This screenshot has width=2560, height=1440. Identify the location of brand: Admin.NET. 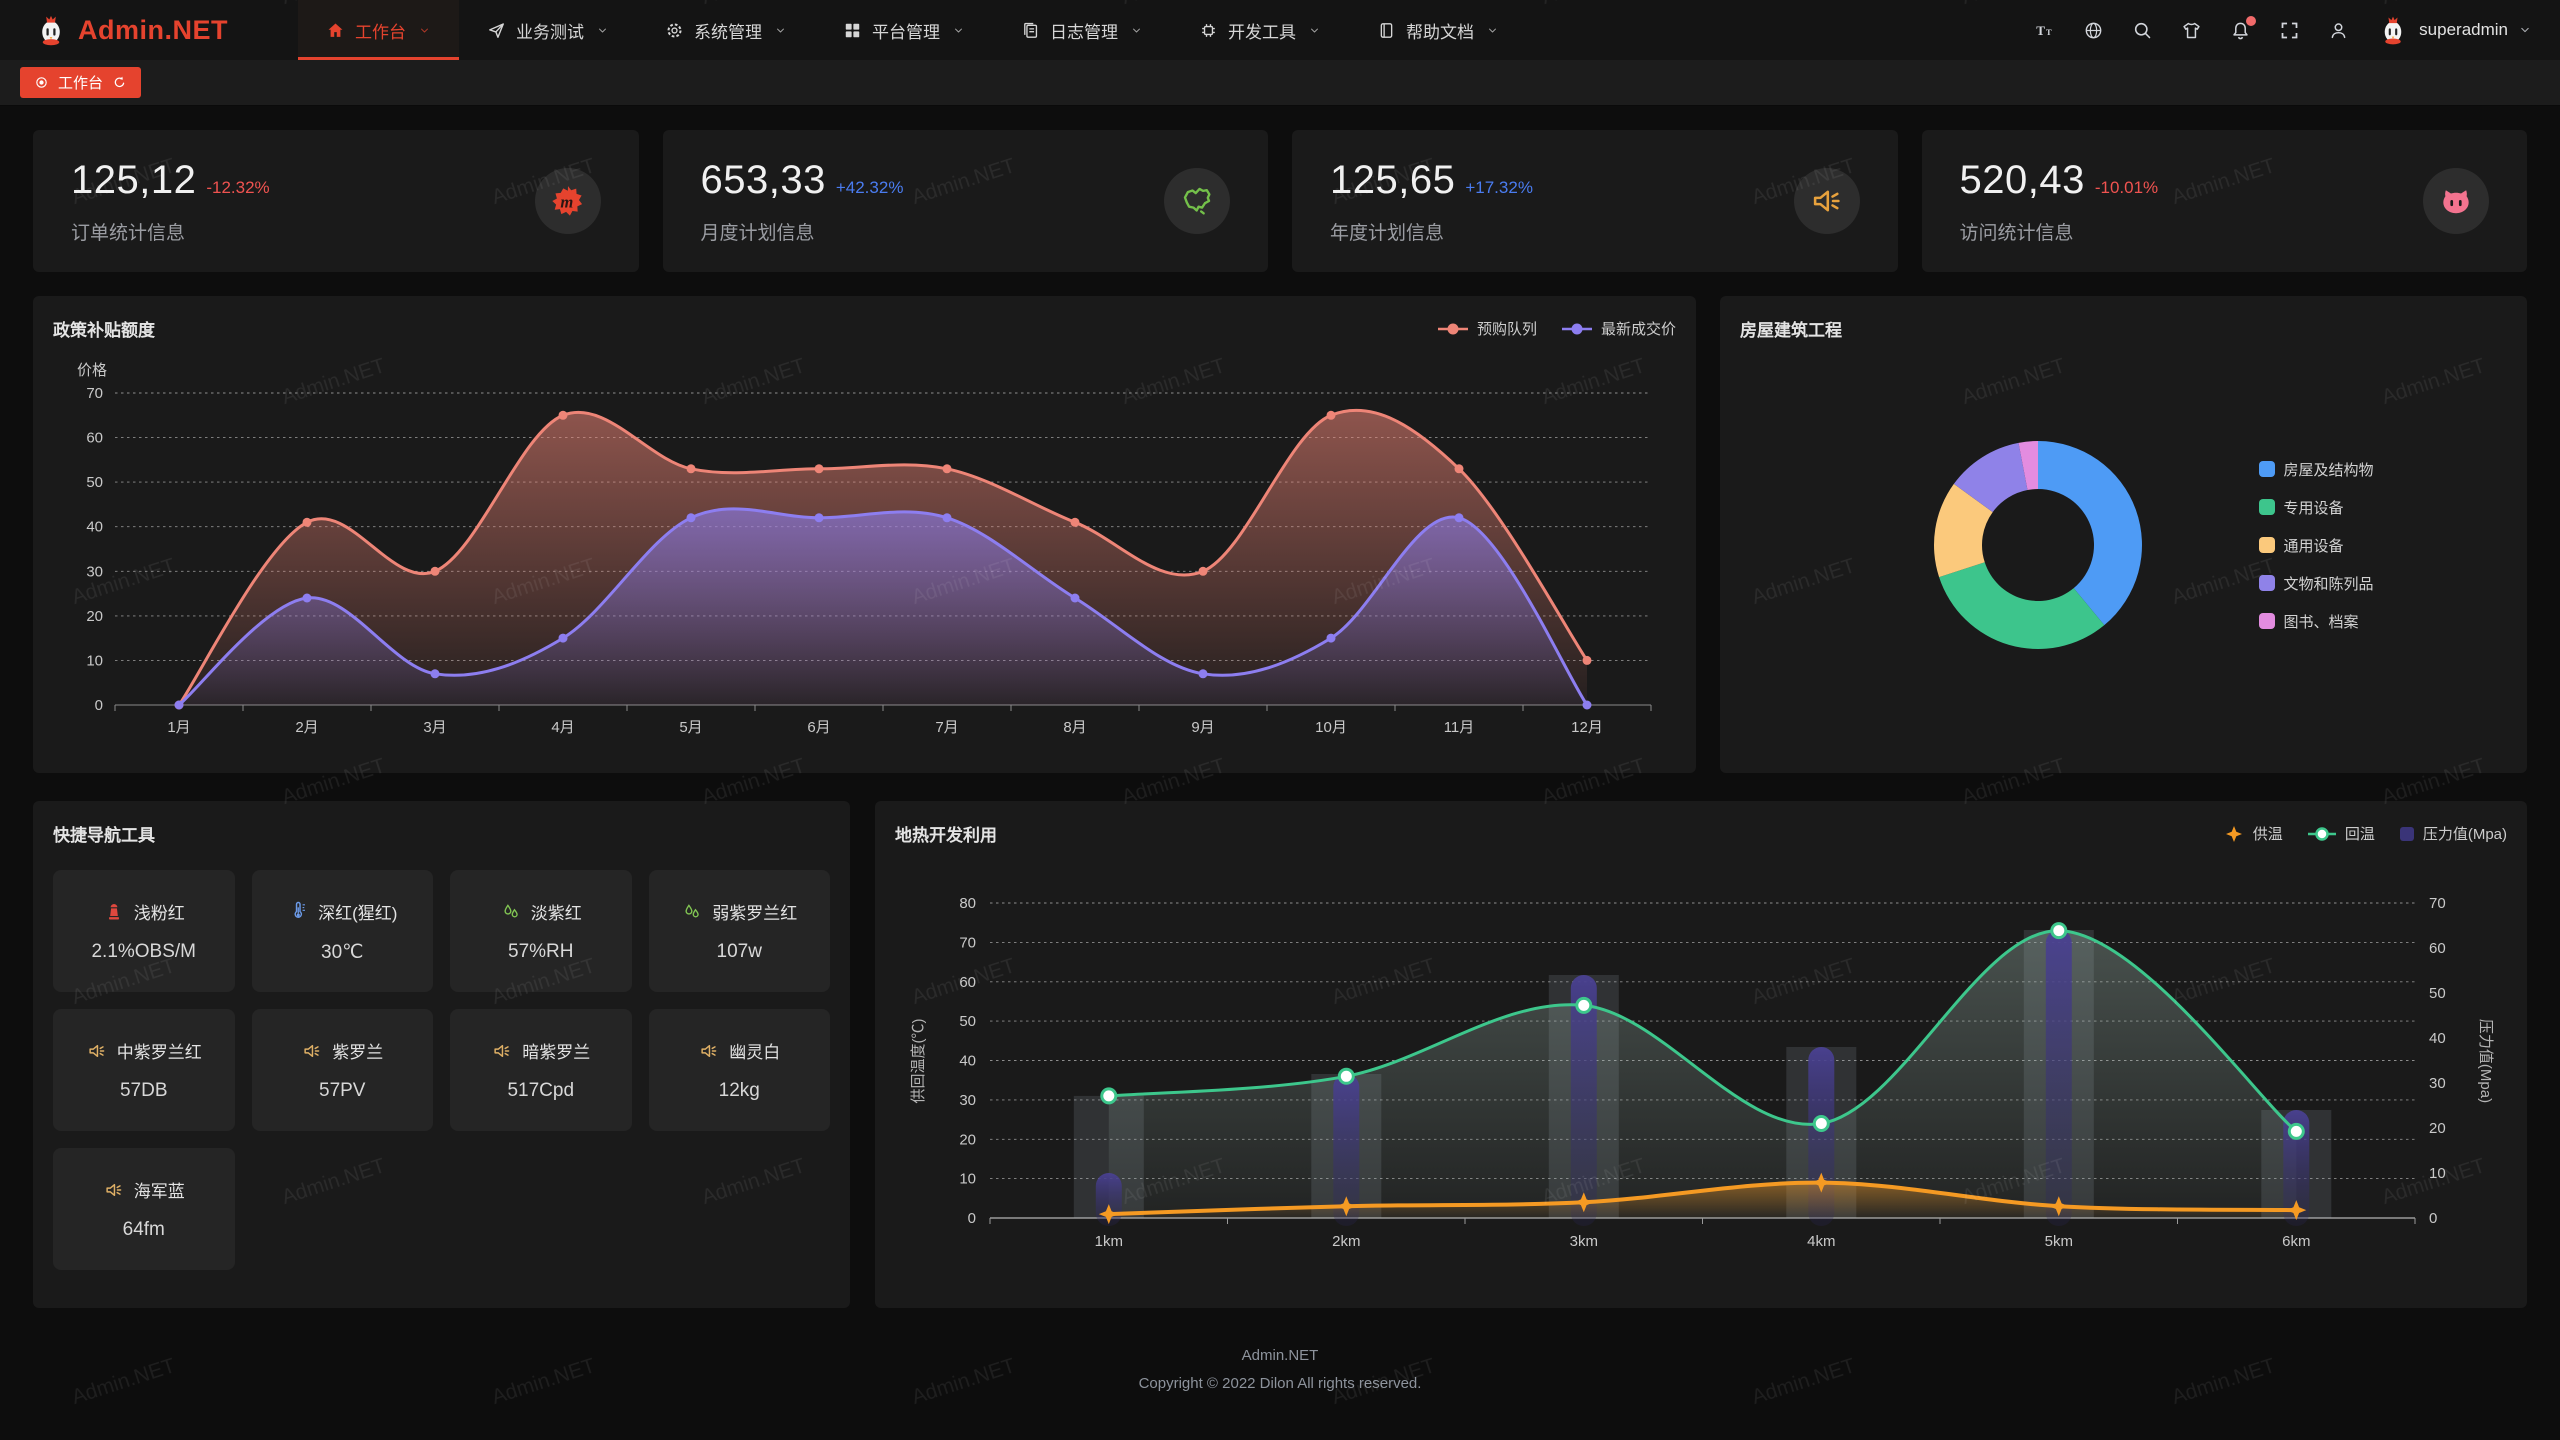
(131, 30).